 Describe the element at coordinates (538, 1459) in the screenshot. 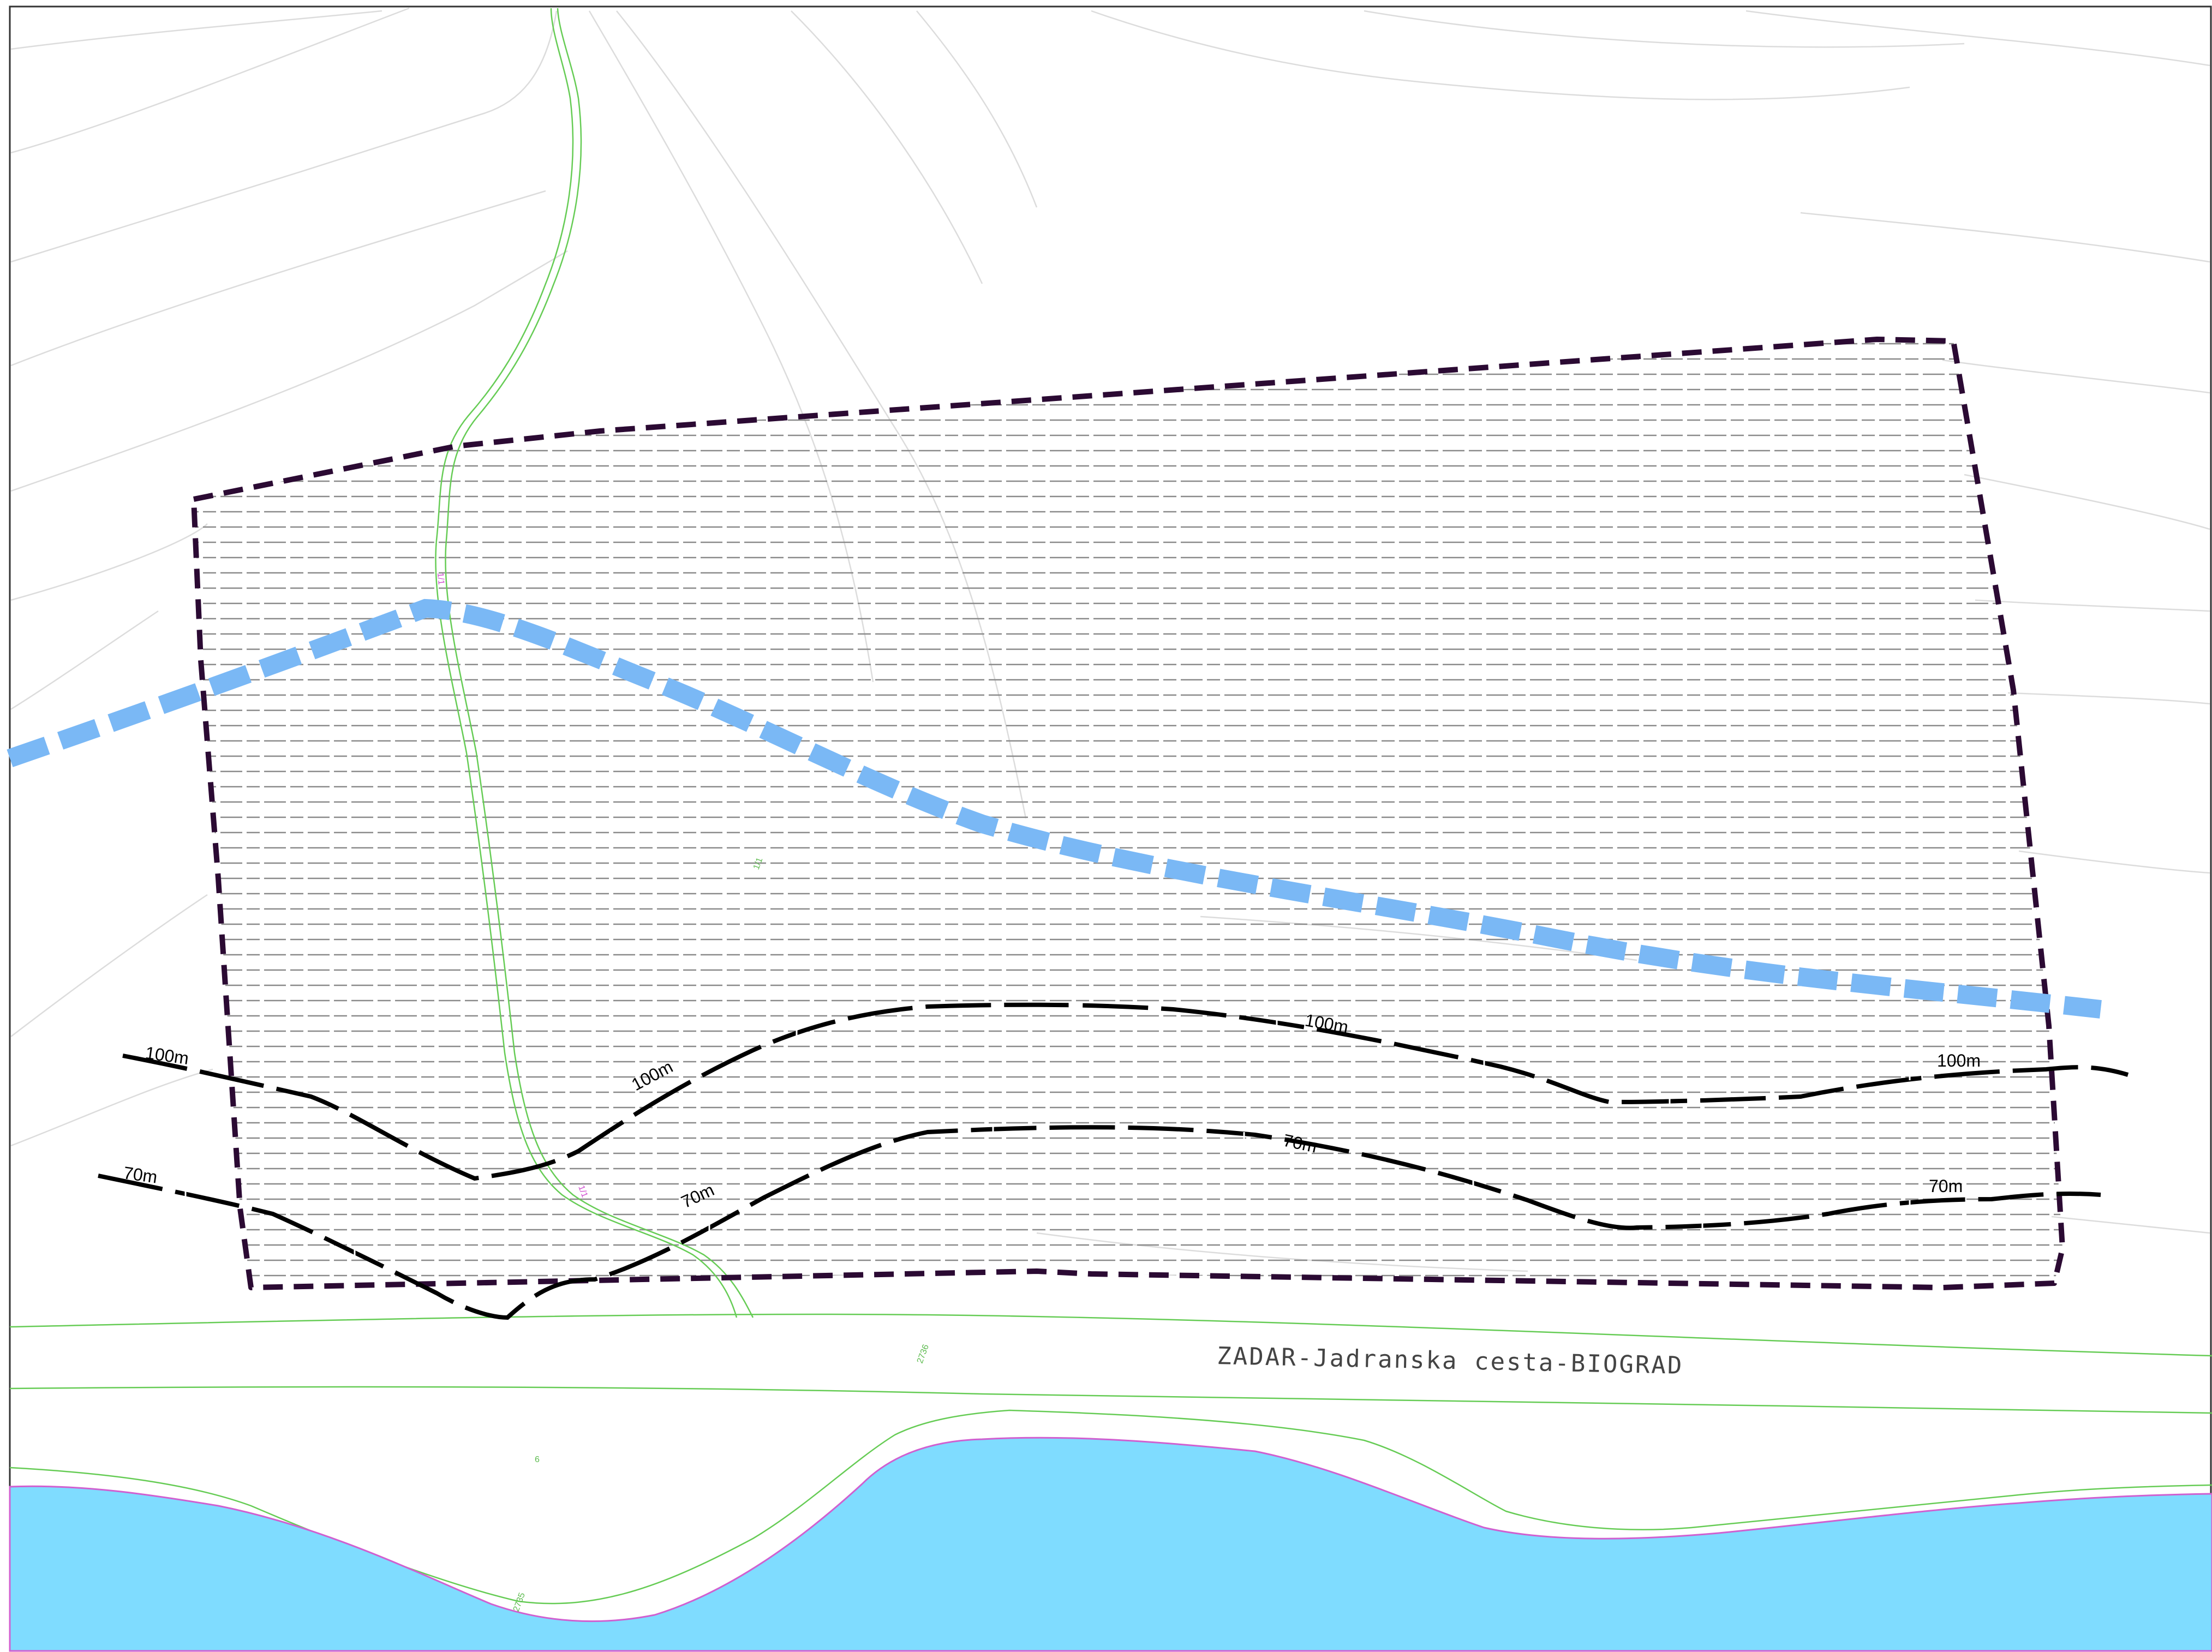

I see `parcel-number: 6` at that location.